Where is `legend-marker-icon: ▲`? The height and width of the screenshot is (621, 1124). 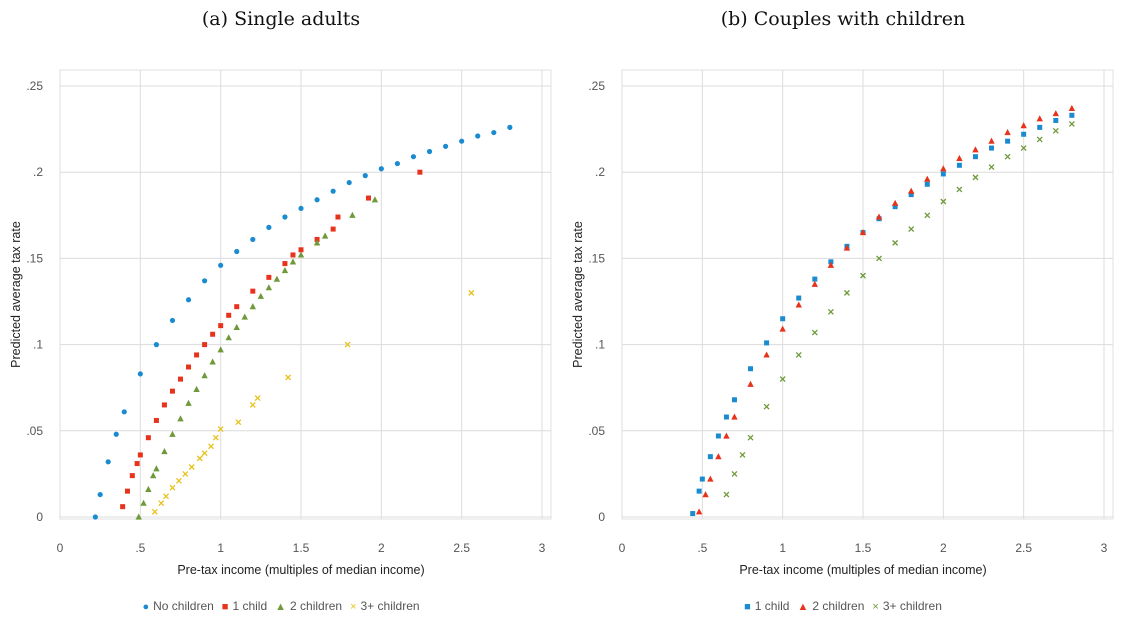 legend-marker-icon: ▲ is located at coordinates (281, 607).